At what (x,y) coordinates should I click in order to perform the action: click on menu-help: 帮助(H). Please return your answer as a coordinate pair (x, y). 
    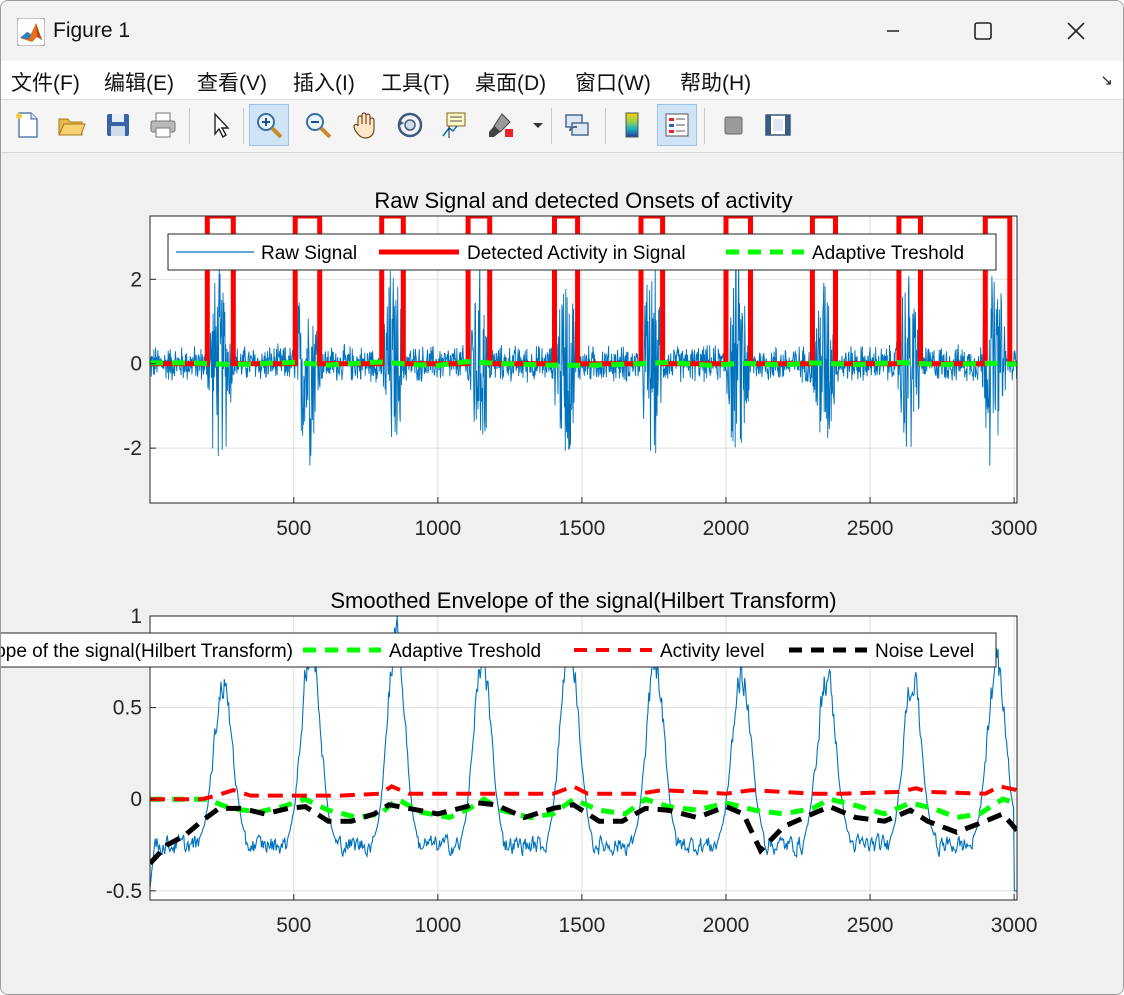
    Looking at the image, I should click on (716, 83).